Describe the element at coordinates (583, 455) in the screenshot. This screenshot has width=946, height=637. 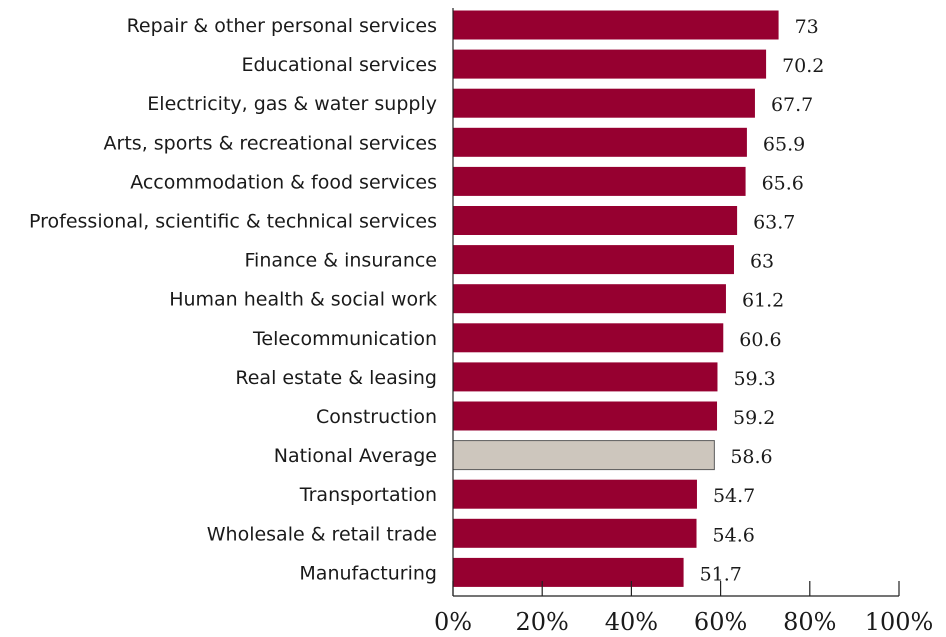
I see `bar-national-average` at that location.